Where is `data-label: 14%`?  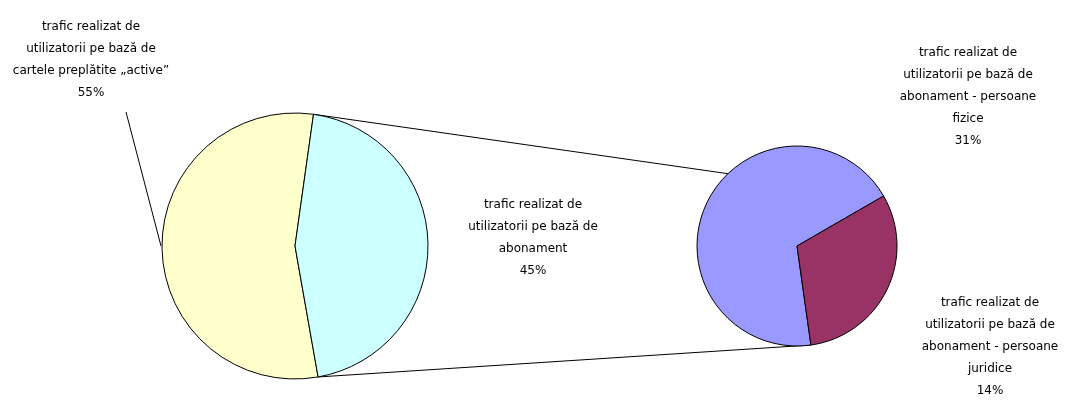
data-label: 14% is located at coordinates (990, 390).